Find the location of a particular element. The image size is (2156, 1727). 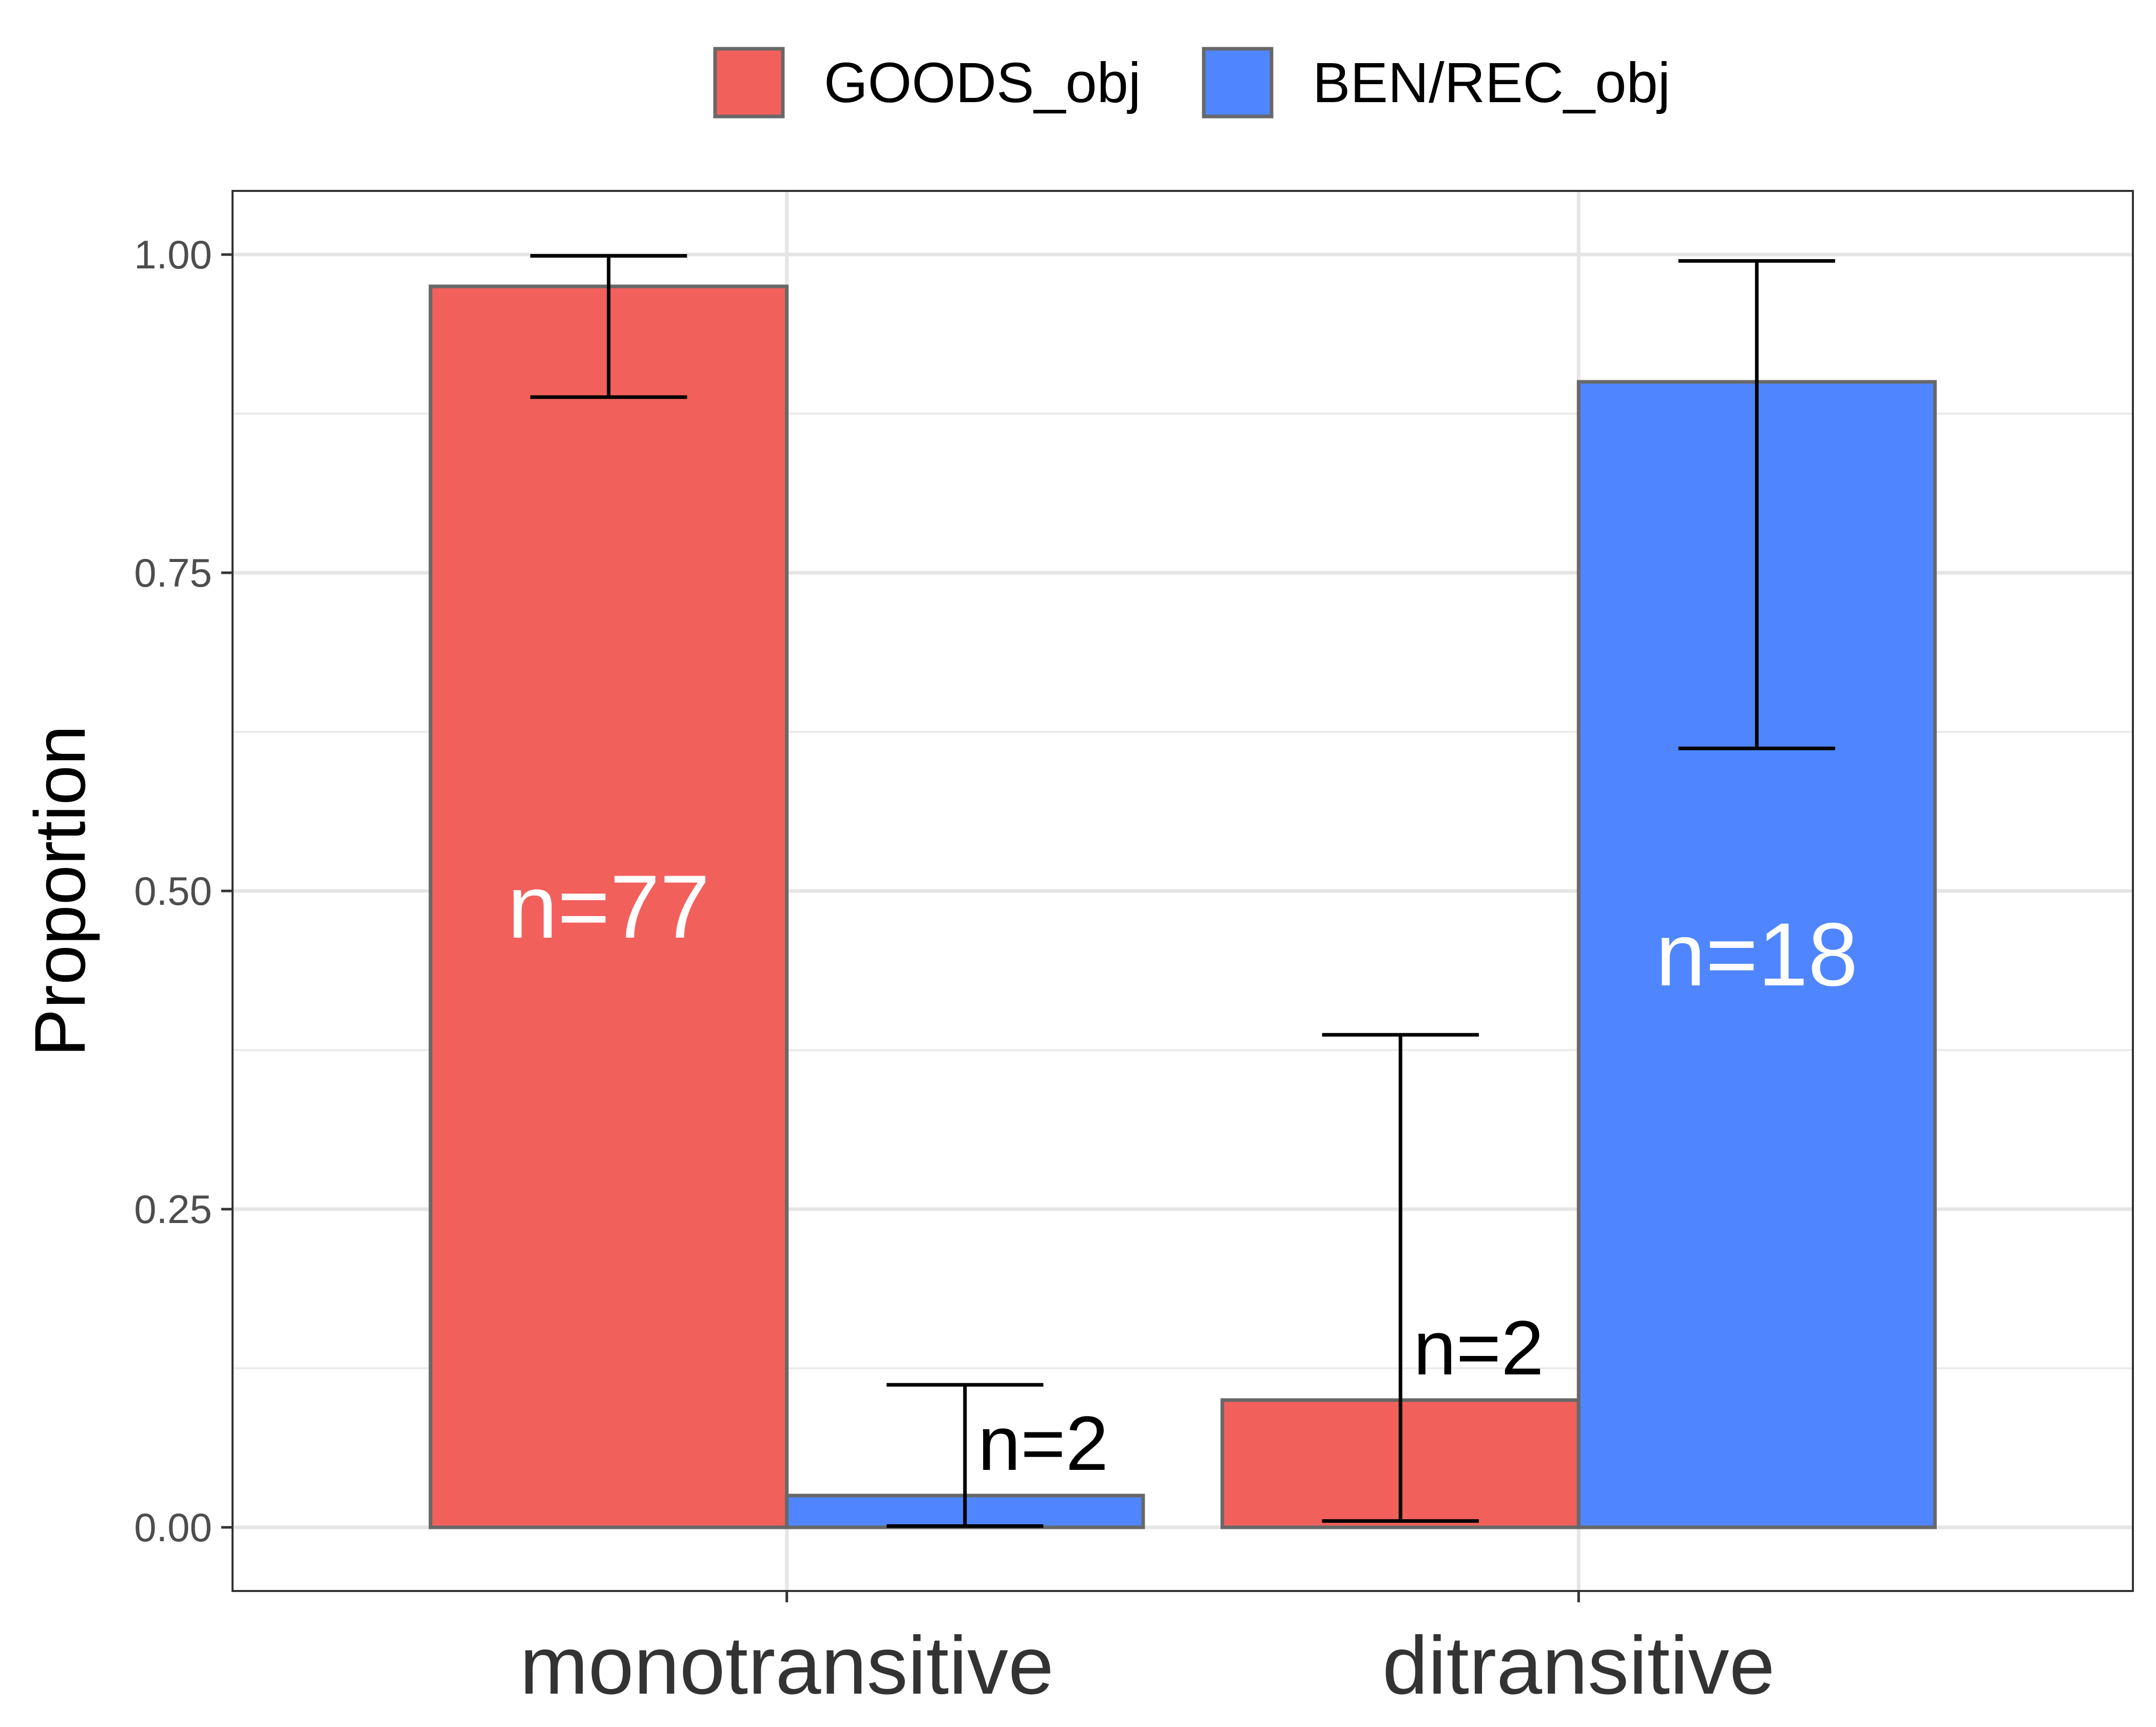

y-tick-label: 0.50 is located at coordinates (173, 891).